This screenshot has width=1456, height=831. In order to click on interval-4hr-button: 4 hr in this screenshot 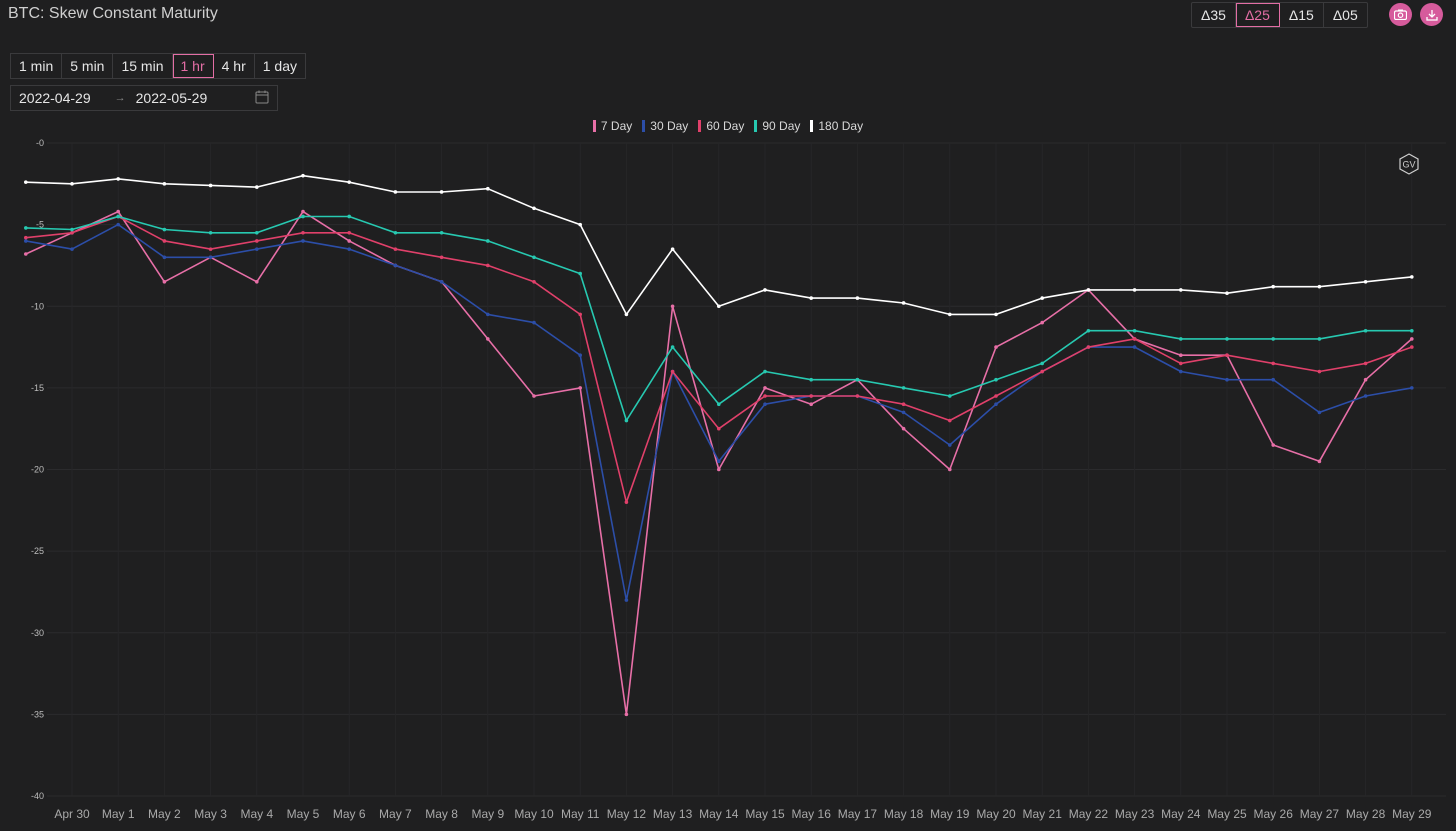, I will do `click(234, 66)`.